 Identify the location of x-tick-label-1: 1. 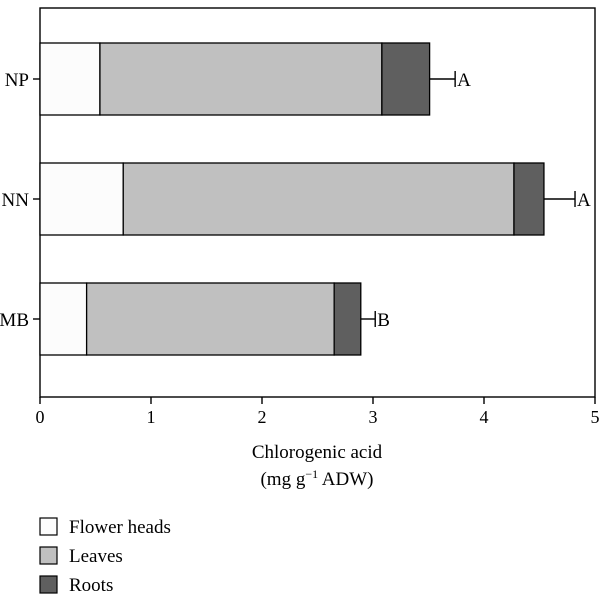
(151, 417).